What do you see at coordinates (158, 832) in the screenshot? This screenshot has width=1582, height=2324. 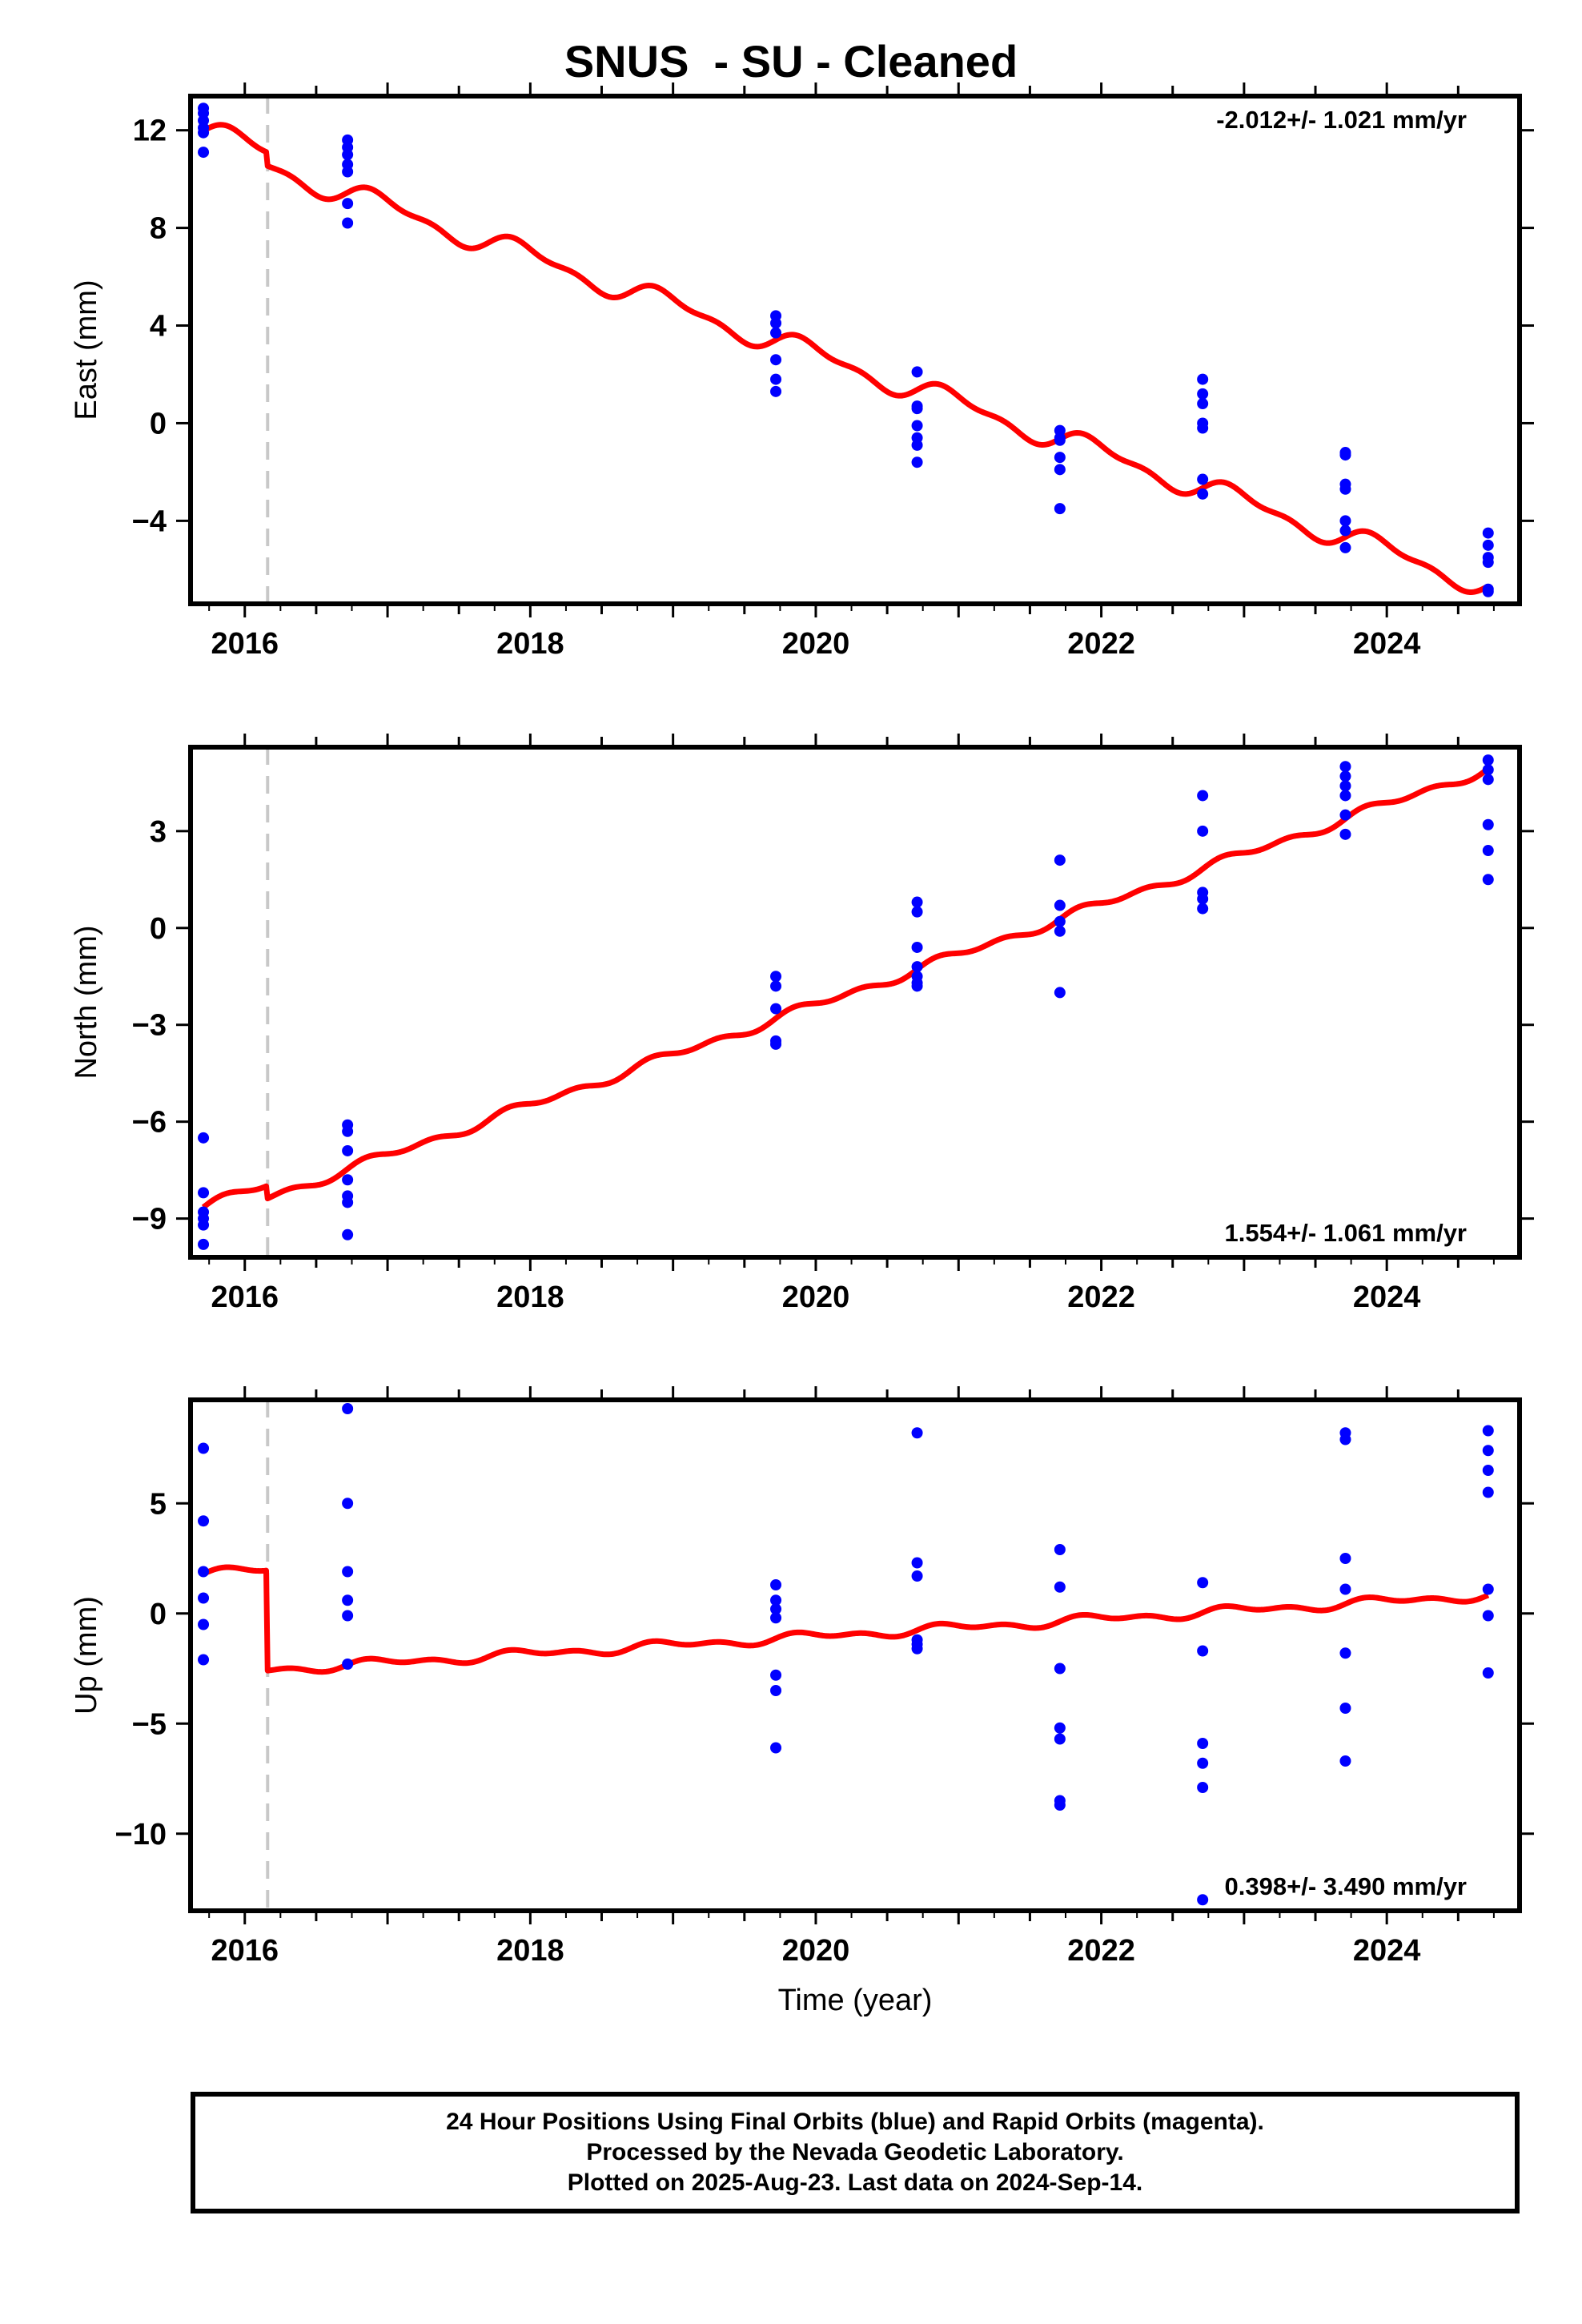 I see `y-tick-label: 3` at bounding box center [158, 832].